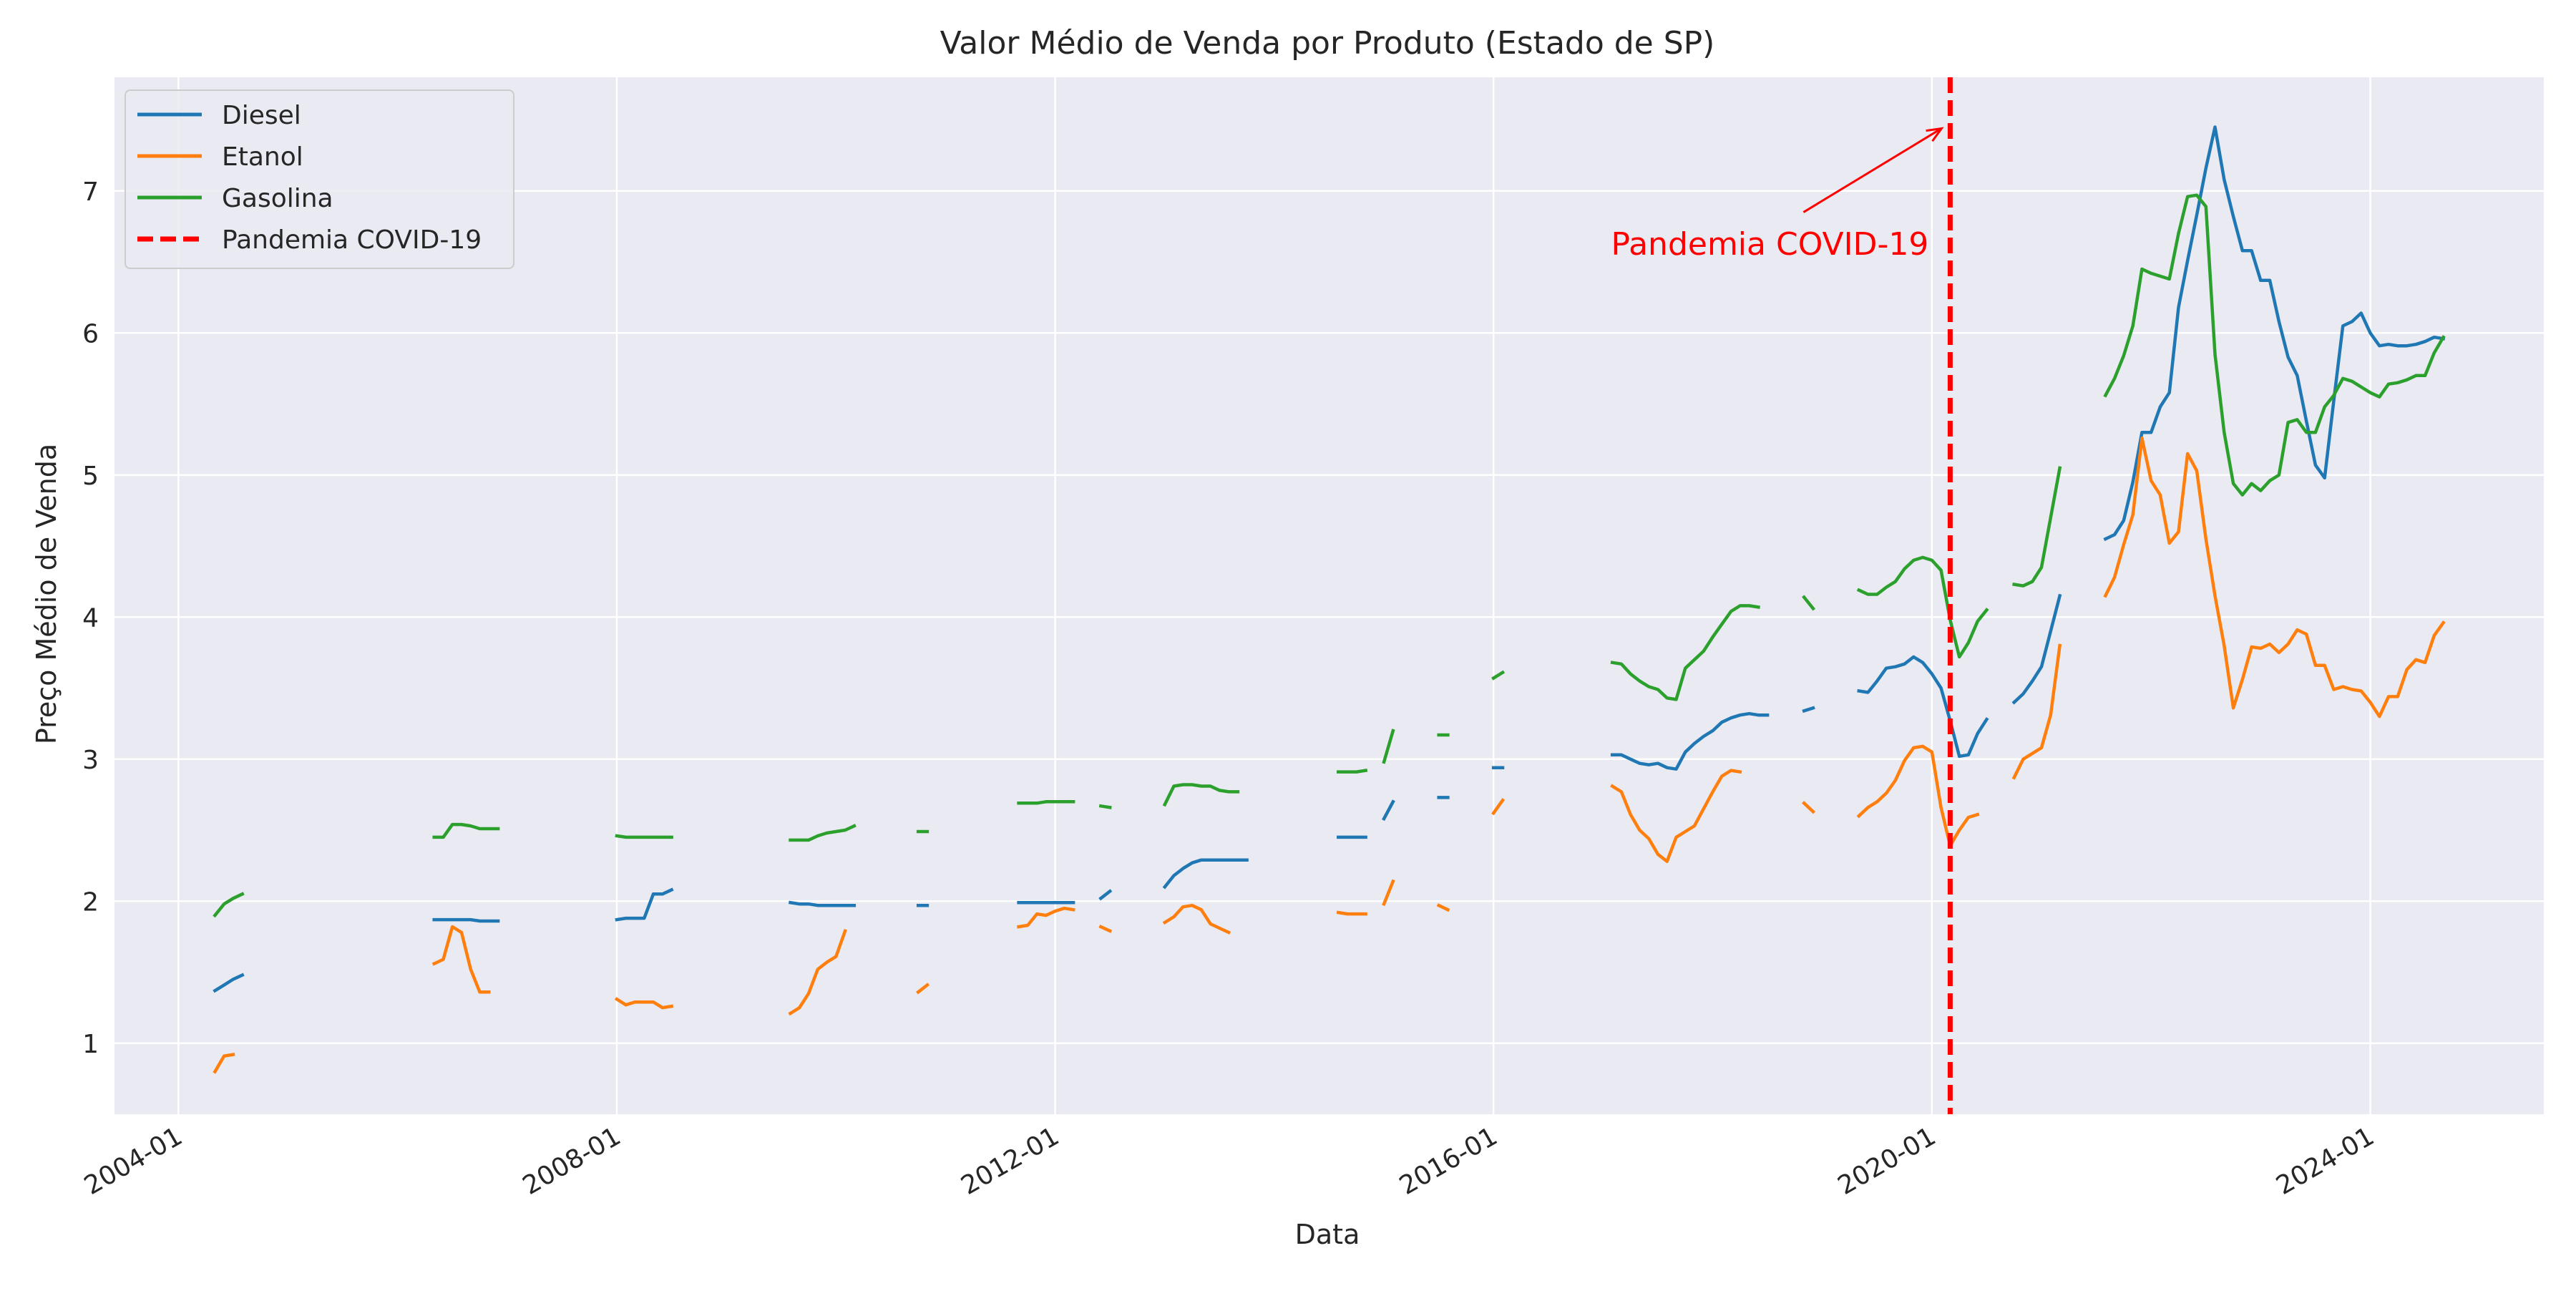  What do you see at coordinates (219, 115) in the screenshot?
I see `legend-item-diesel: Diesel` at bounding box center [219, 115].